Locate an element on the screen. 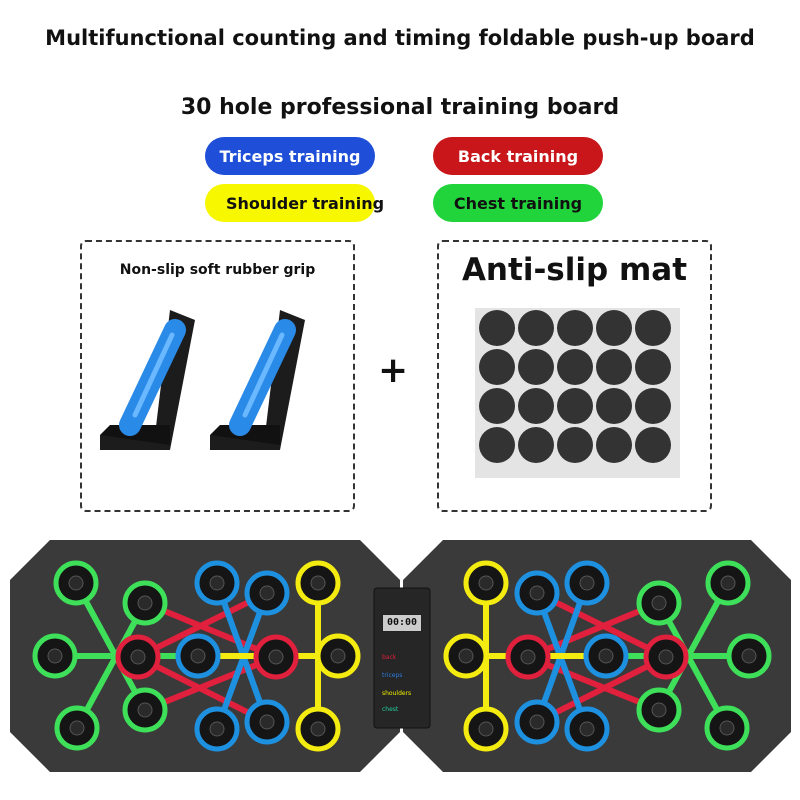 Image resolution: width=800 pixels, height=800 pixels. pill-label: Triceps training is located at coordinates (290, 156).